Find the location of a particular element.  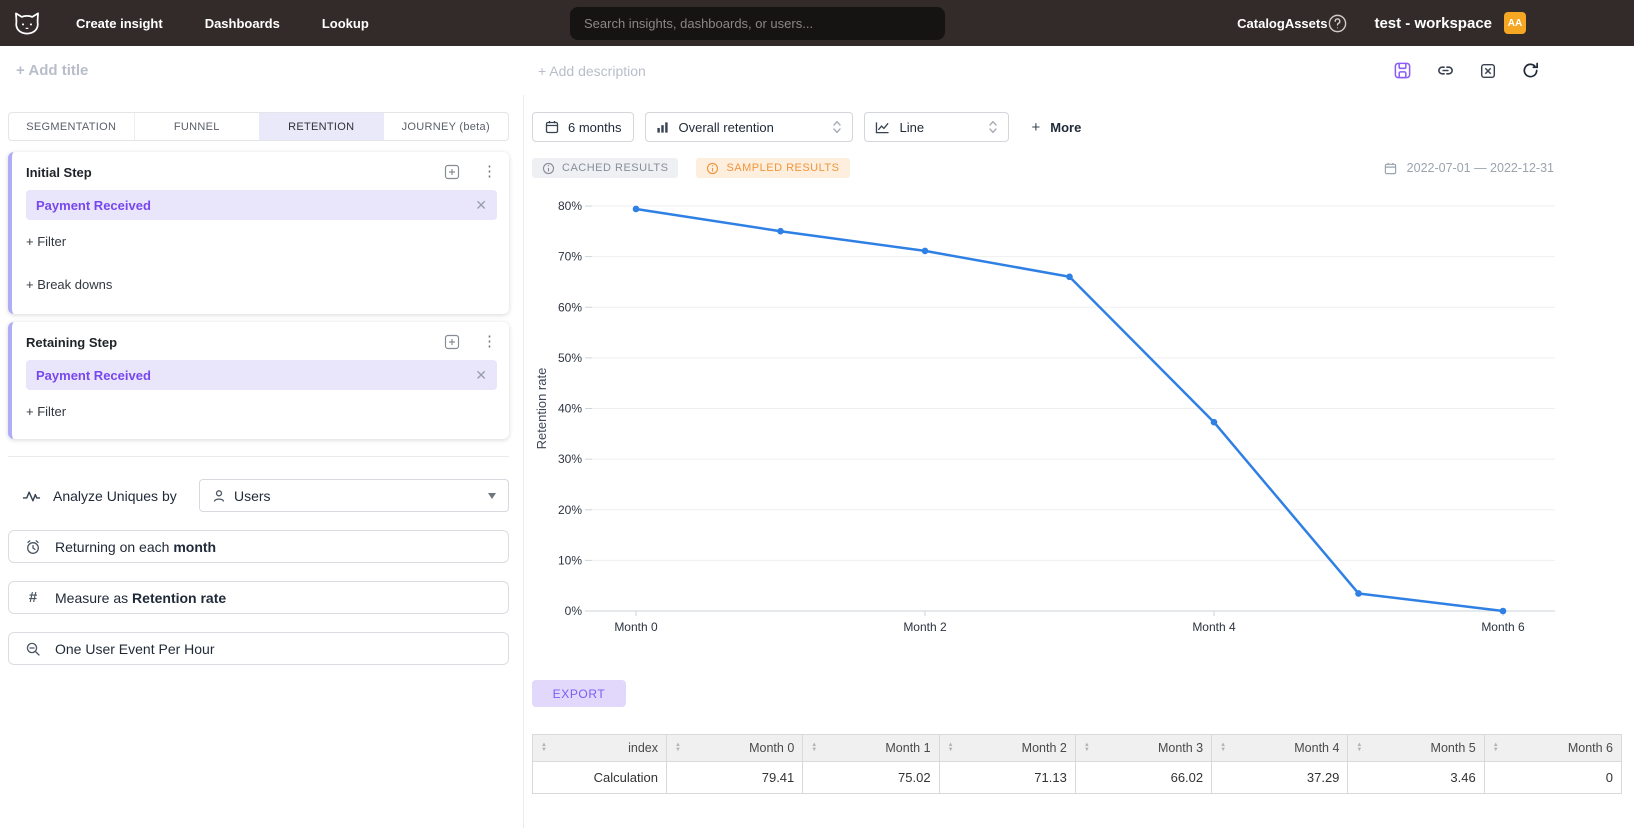

returning-prefix: Returning on each is located at coordinates (114, 546).